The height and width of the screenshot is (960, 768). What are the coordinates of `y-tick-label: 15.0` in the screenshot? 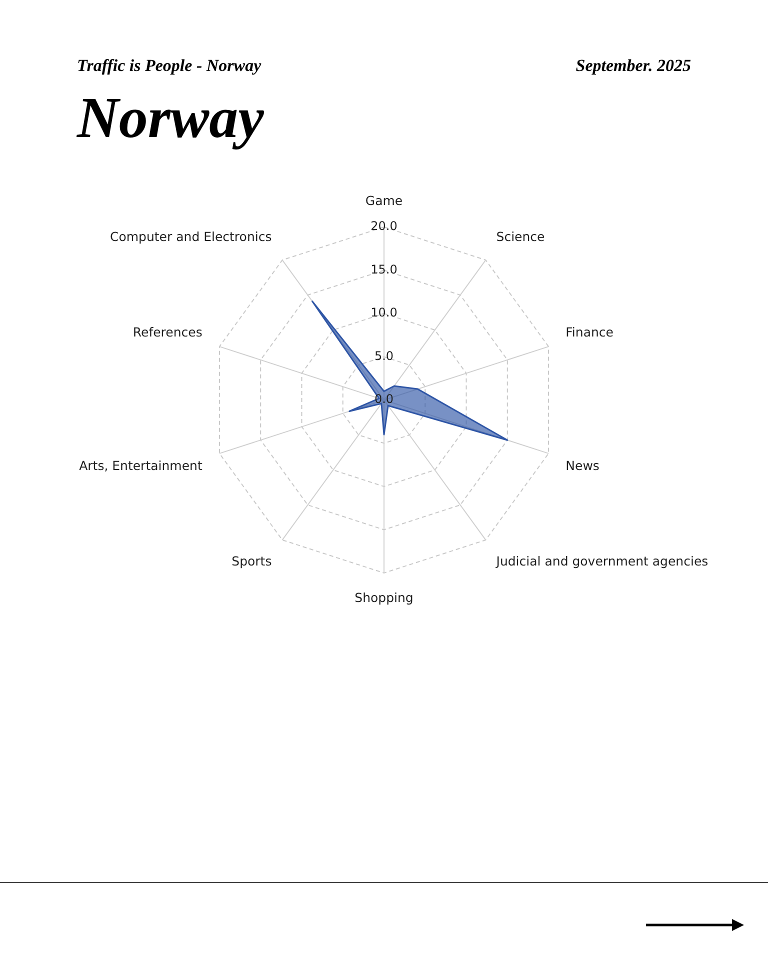 It's located at (384, 269).